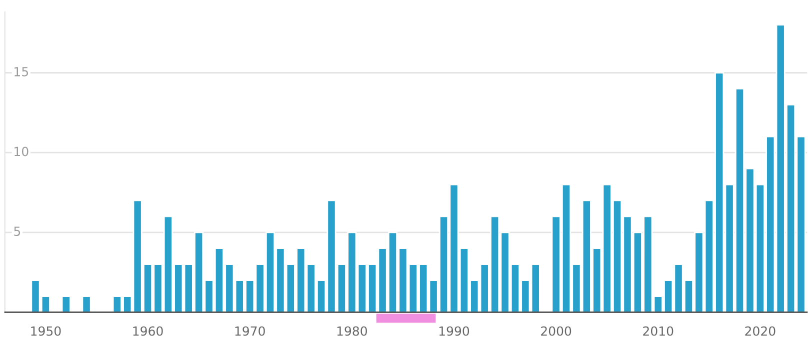 The image size is (812, 345). What do you see at coordinates (454, 331) in the screenshot?
I see `x-tick-label: 1990` at bounding box center [454, 331].